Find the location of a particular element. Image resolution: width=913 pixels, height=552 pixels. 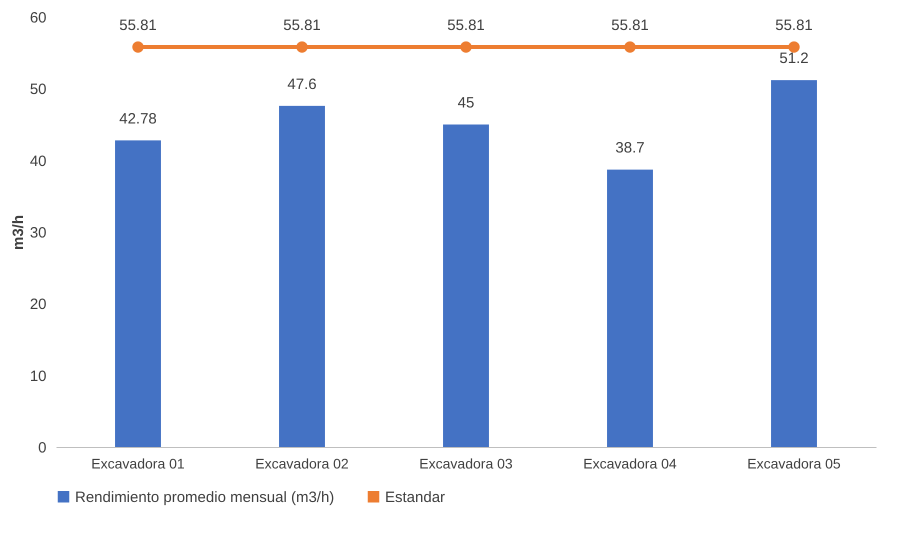

y-tick-label: 30 is located at coordinates (38, 233).